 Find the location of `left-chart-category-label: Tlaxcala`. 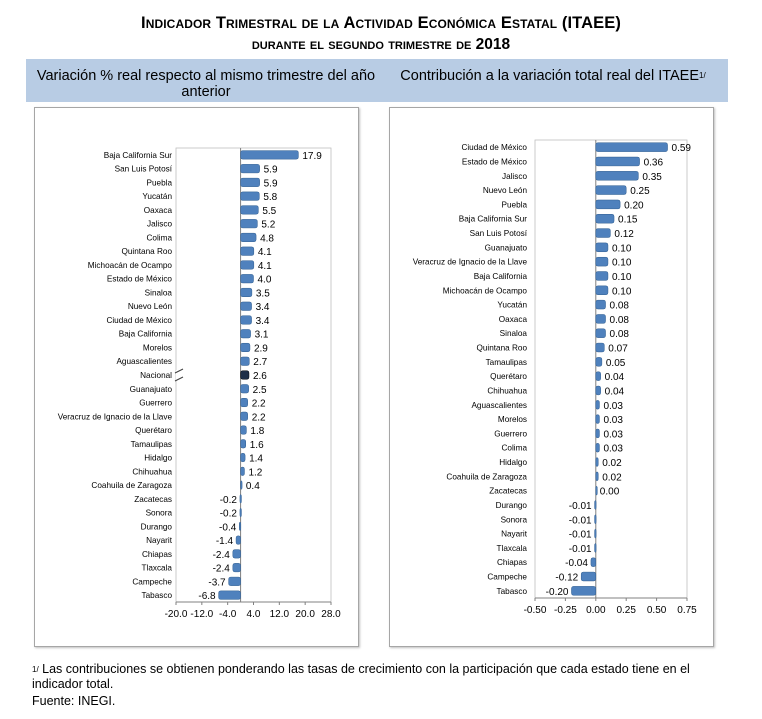

left-chart-category-label: Tlaxcala is located at coordinates (157, 568).